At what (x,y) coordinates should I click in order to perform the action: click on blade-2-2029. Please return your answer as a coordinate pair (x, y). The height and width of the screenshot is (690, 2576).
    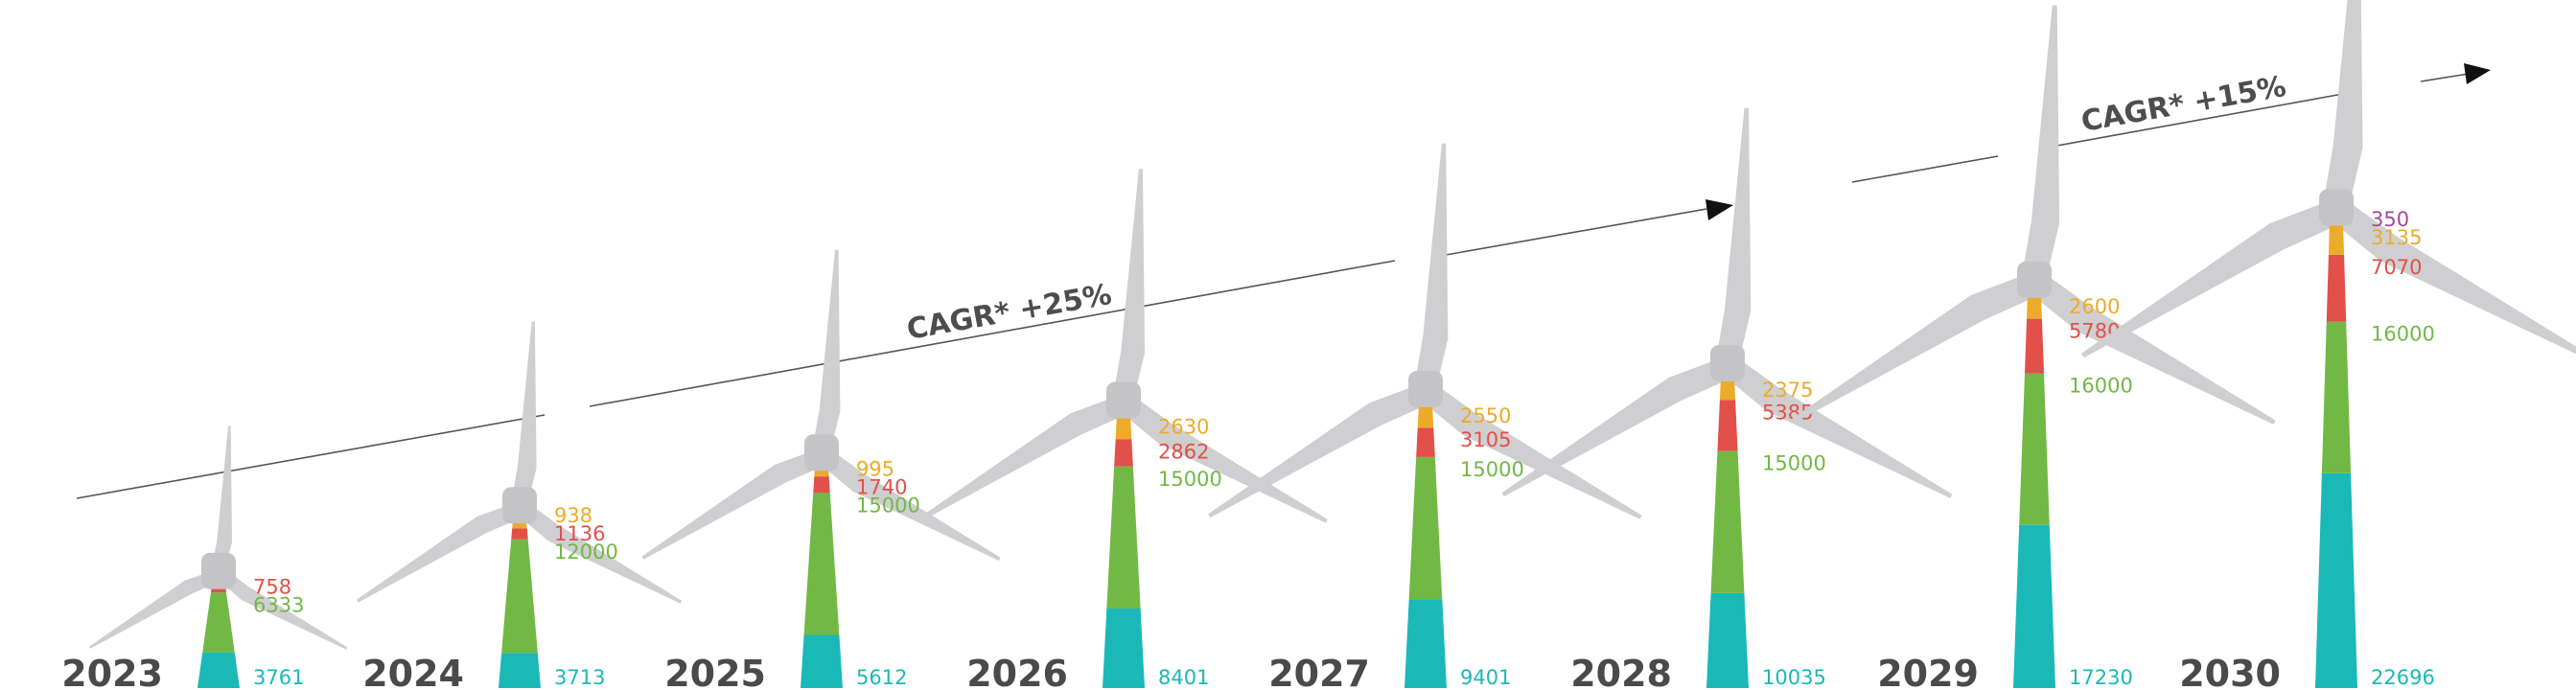
    Looking at the image, I should click on (2156, 350).